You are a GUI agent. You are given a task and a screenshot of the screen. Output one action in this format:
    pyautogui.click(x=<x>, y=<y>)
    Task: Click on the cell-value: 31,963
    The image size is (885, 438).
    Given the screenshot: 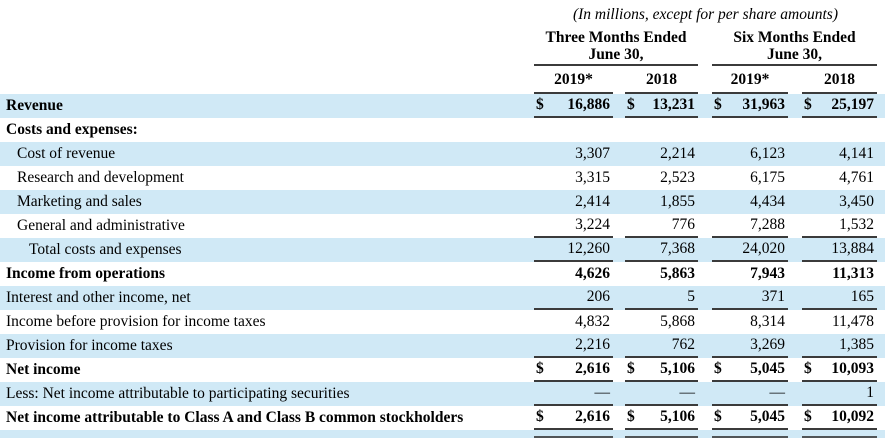 What is the action you would take?
    pyautogui.click(x=763, y=104)
    